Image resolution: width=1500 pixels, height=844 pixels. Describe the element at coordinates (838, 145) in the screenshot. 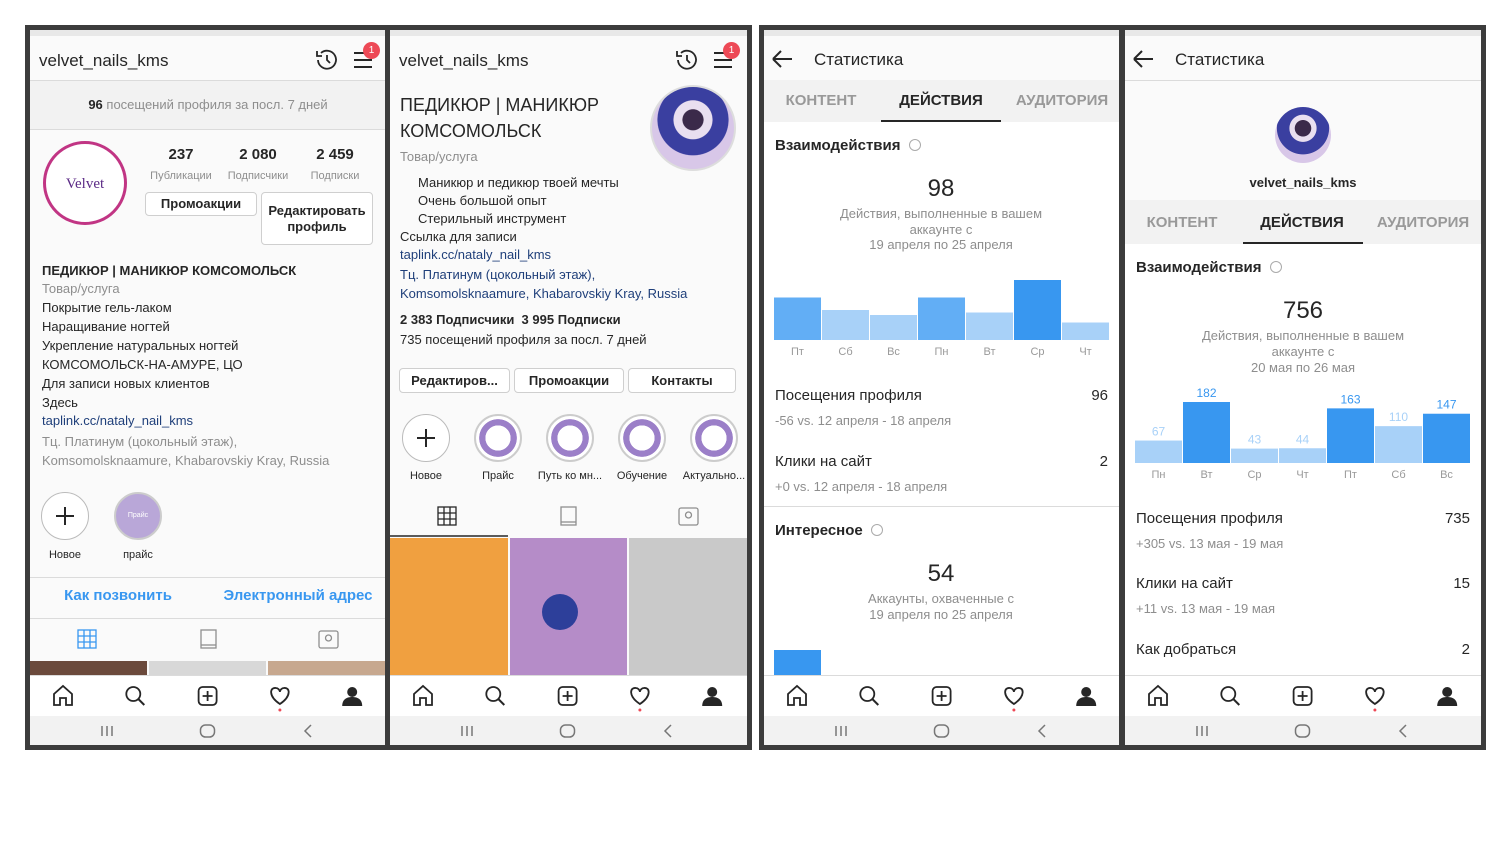

I see `section-title: Взаимодействия` at that location.